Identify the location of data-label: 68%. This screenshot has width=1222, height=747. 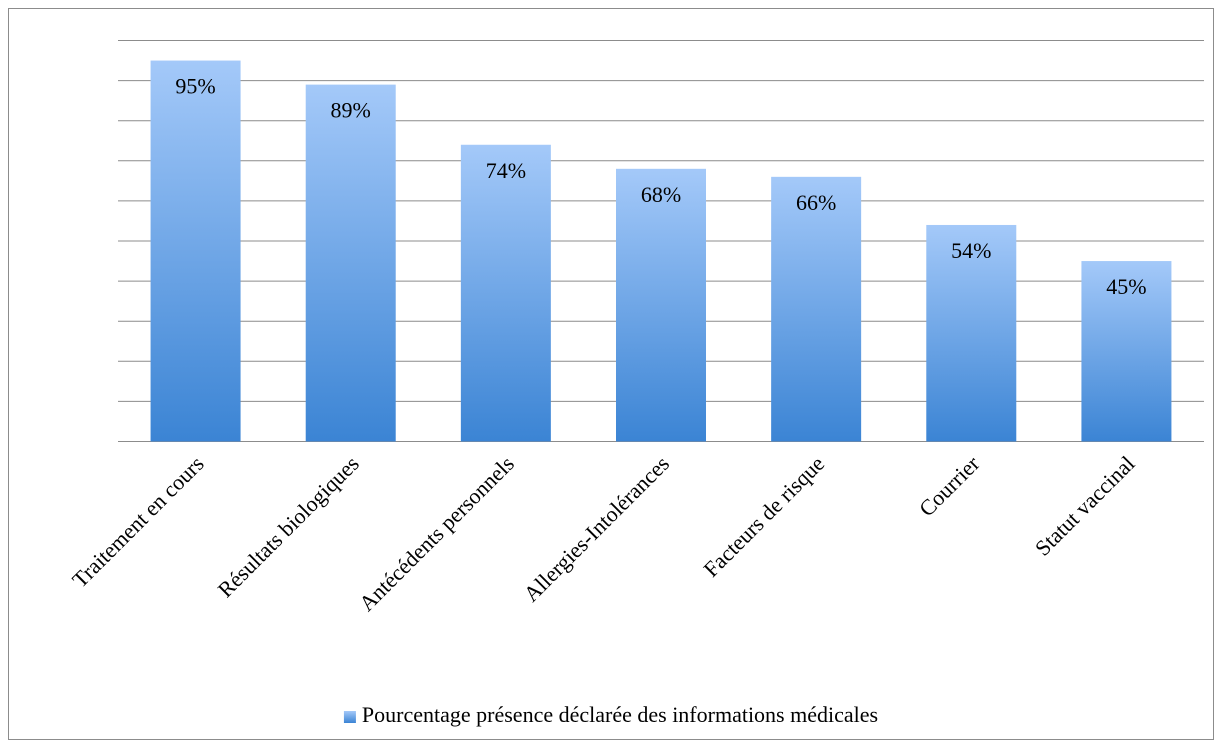
(661, 194).